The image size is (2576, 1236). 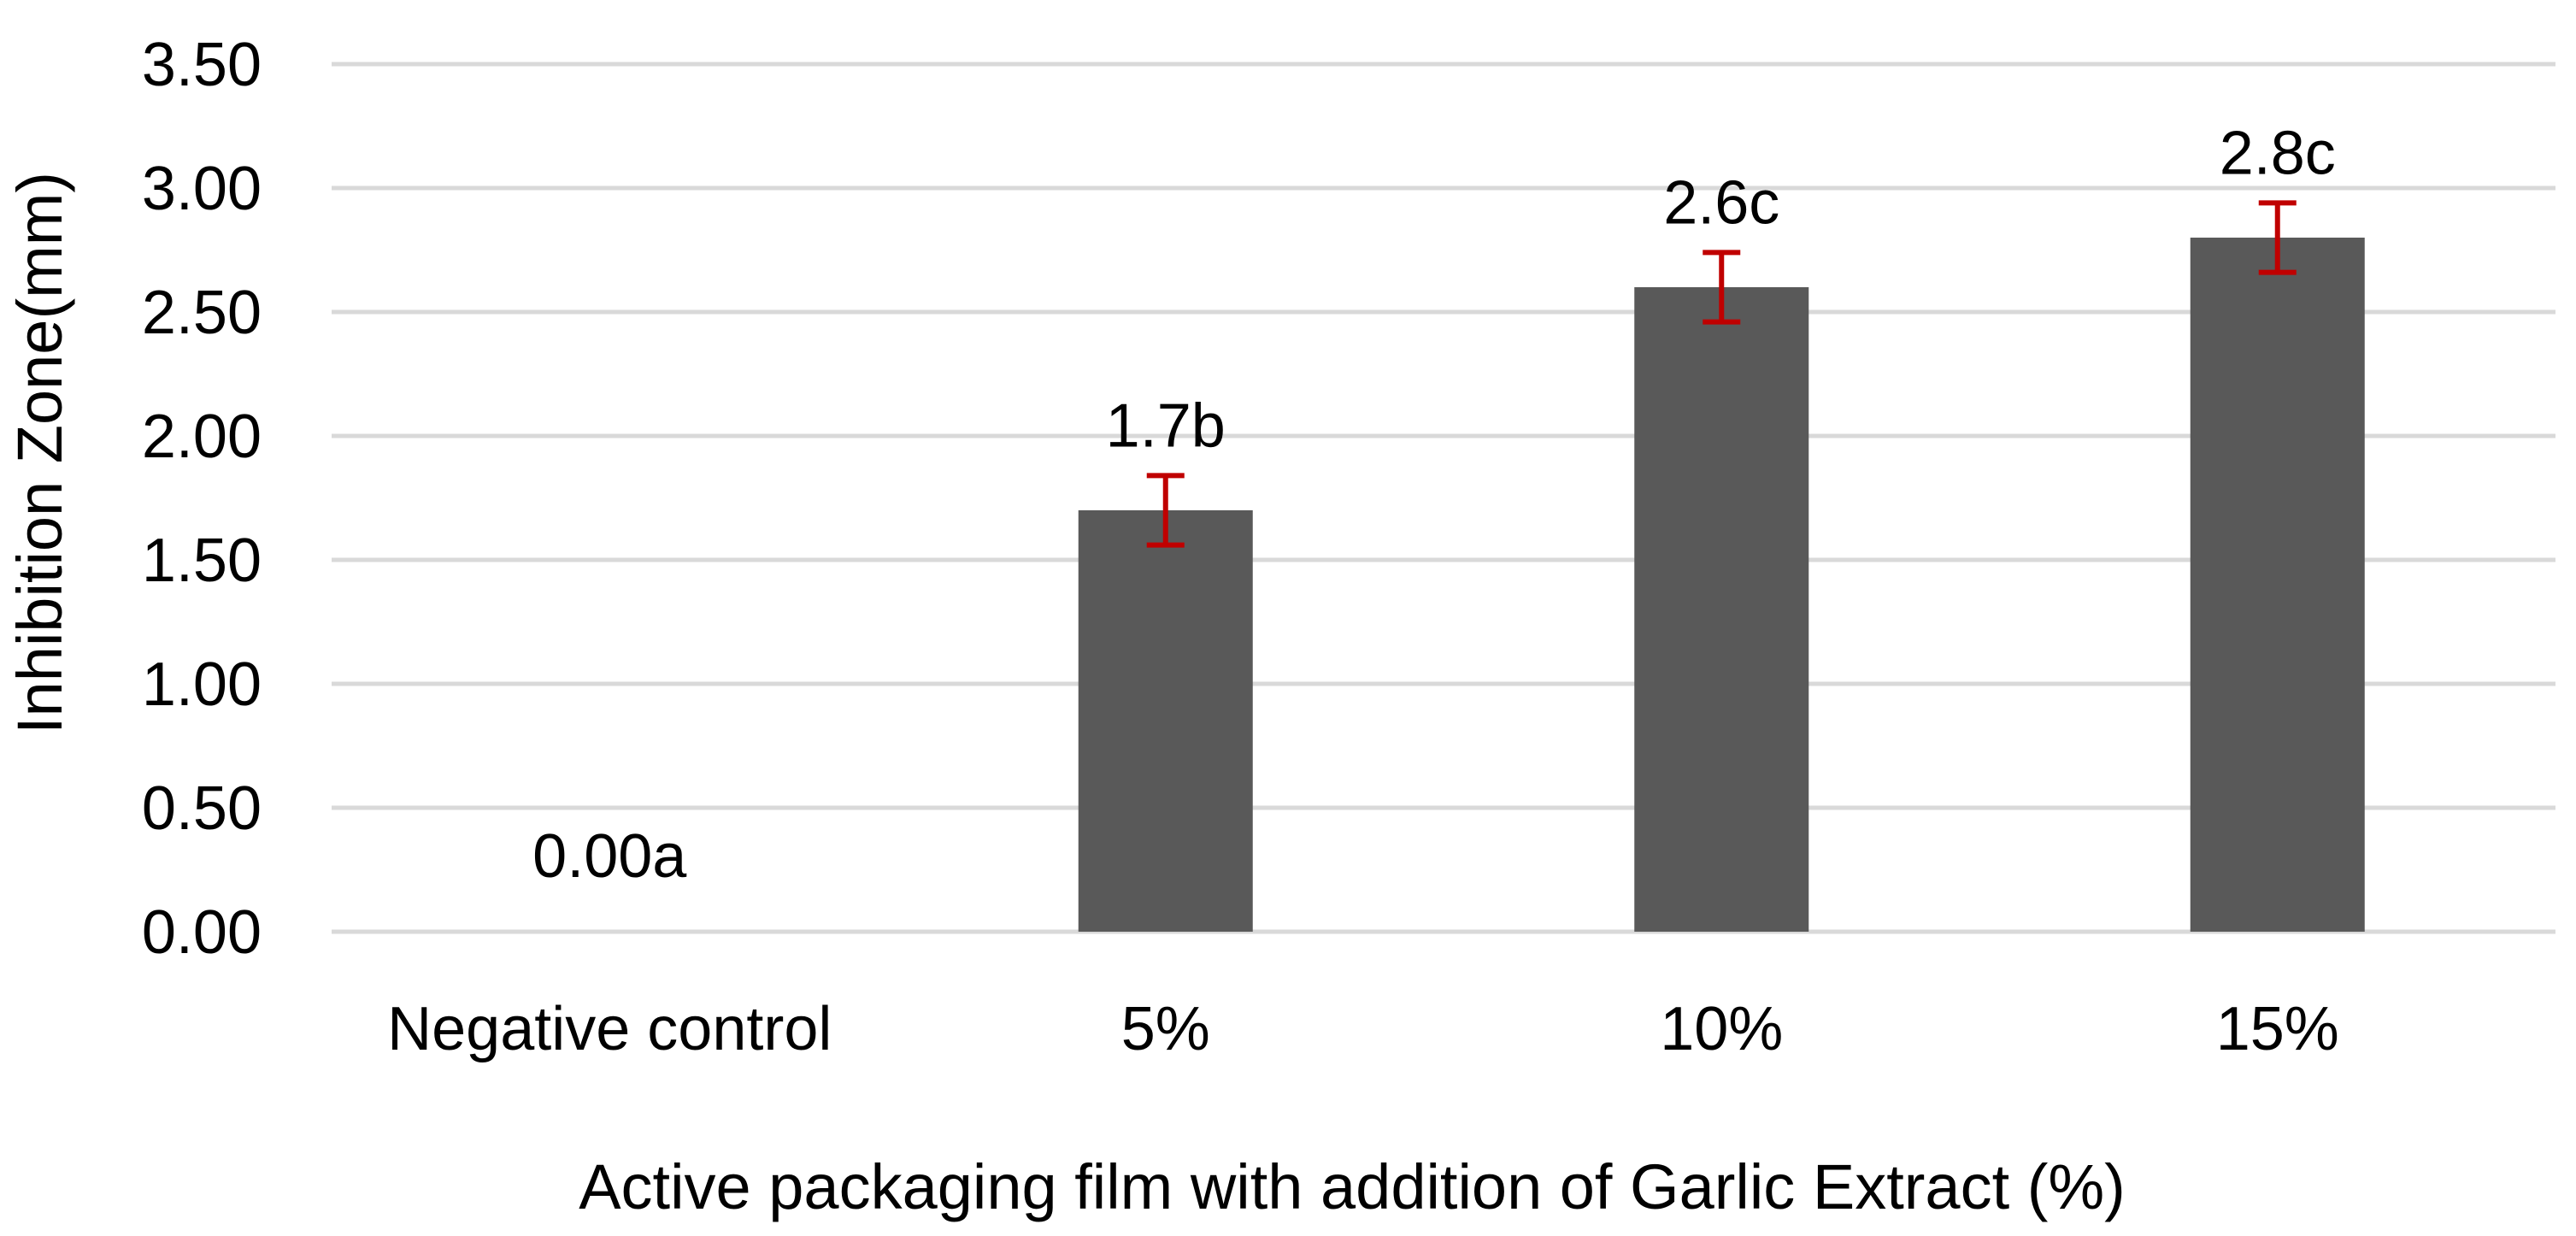 What do you see at coordinates (1721, 1029) in the screenshot?
I see `x-tick-label: 10%` at bounding box center [1721, 1029].